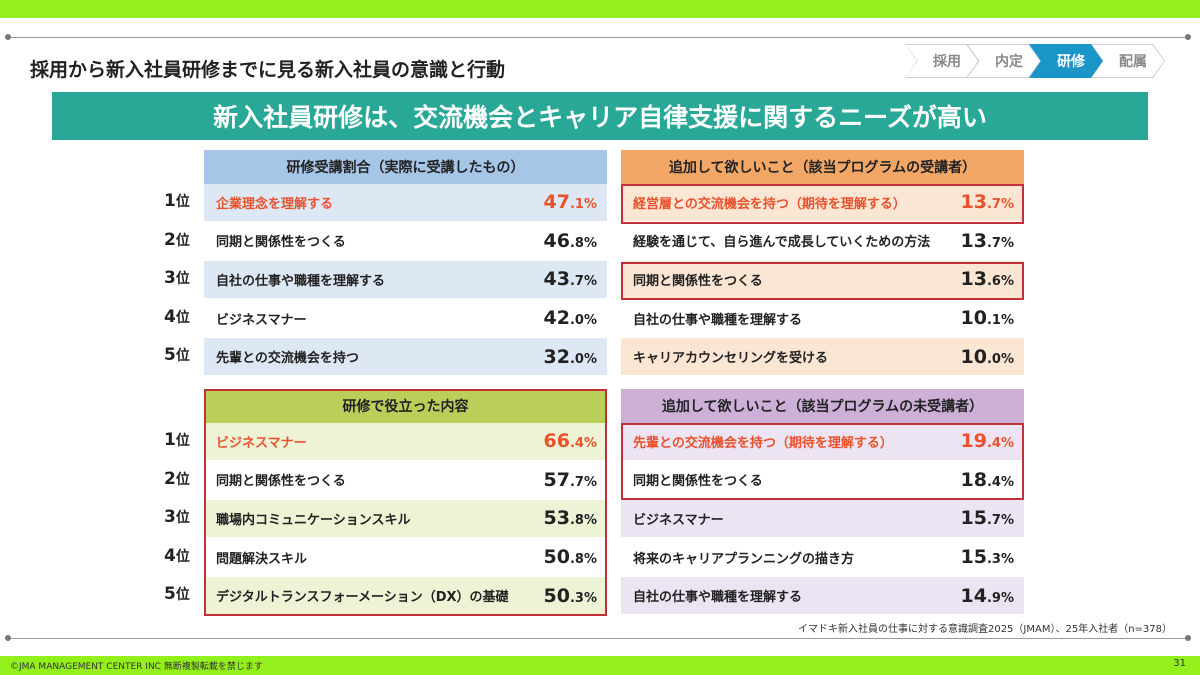 Image resolution: width=1200 pixels, height=675 pixels. What do you see at coordinates (598, 638) in the screenshot?
I see `footer-divider` at bounding box center [598, 638].